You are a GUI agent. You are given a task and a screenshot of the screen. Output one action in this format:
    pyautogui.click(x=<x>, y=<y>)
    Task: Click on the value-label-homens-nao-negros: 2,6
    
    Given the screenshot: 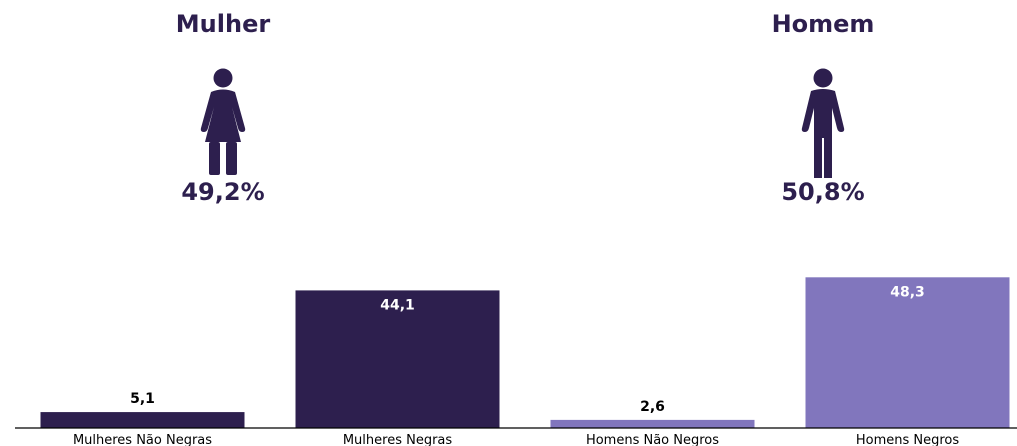 What is the action you would take?
    pyautogui.click(x=652, y=407)
    